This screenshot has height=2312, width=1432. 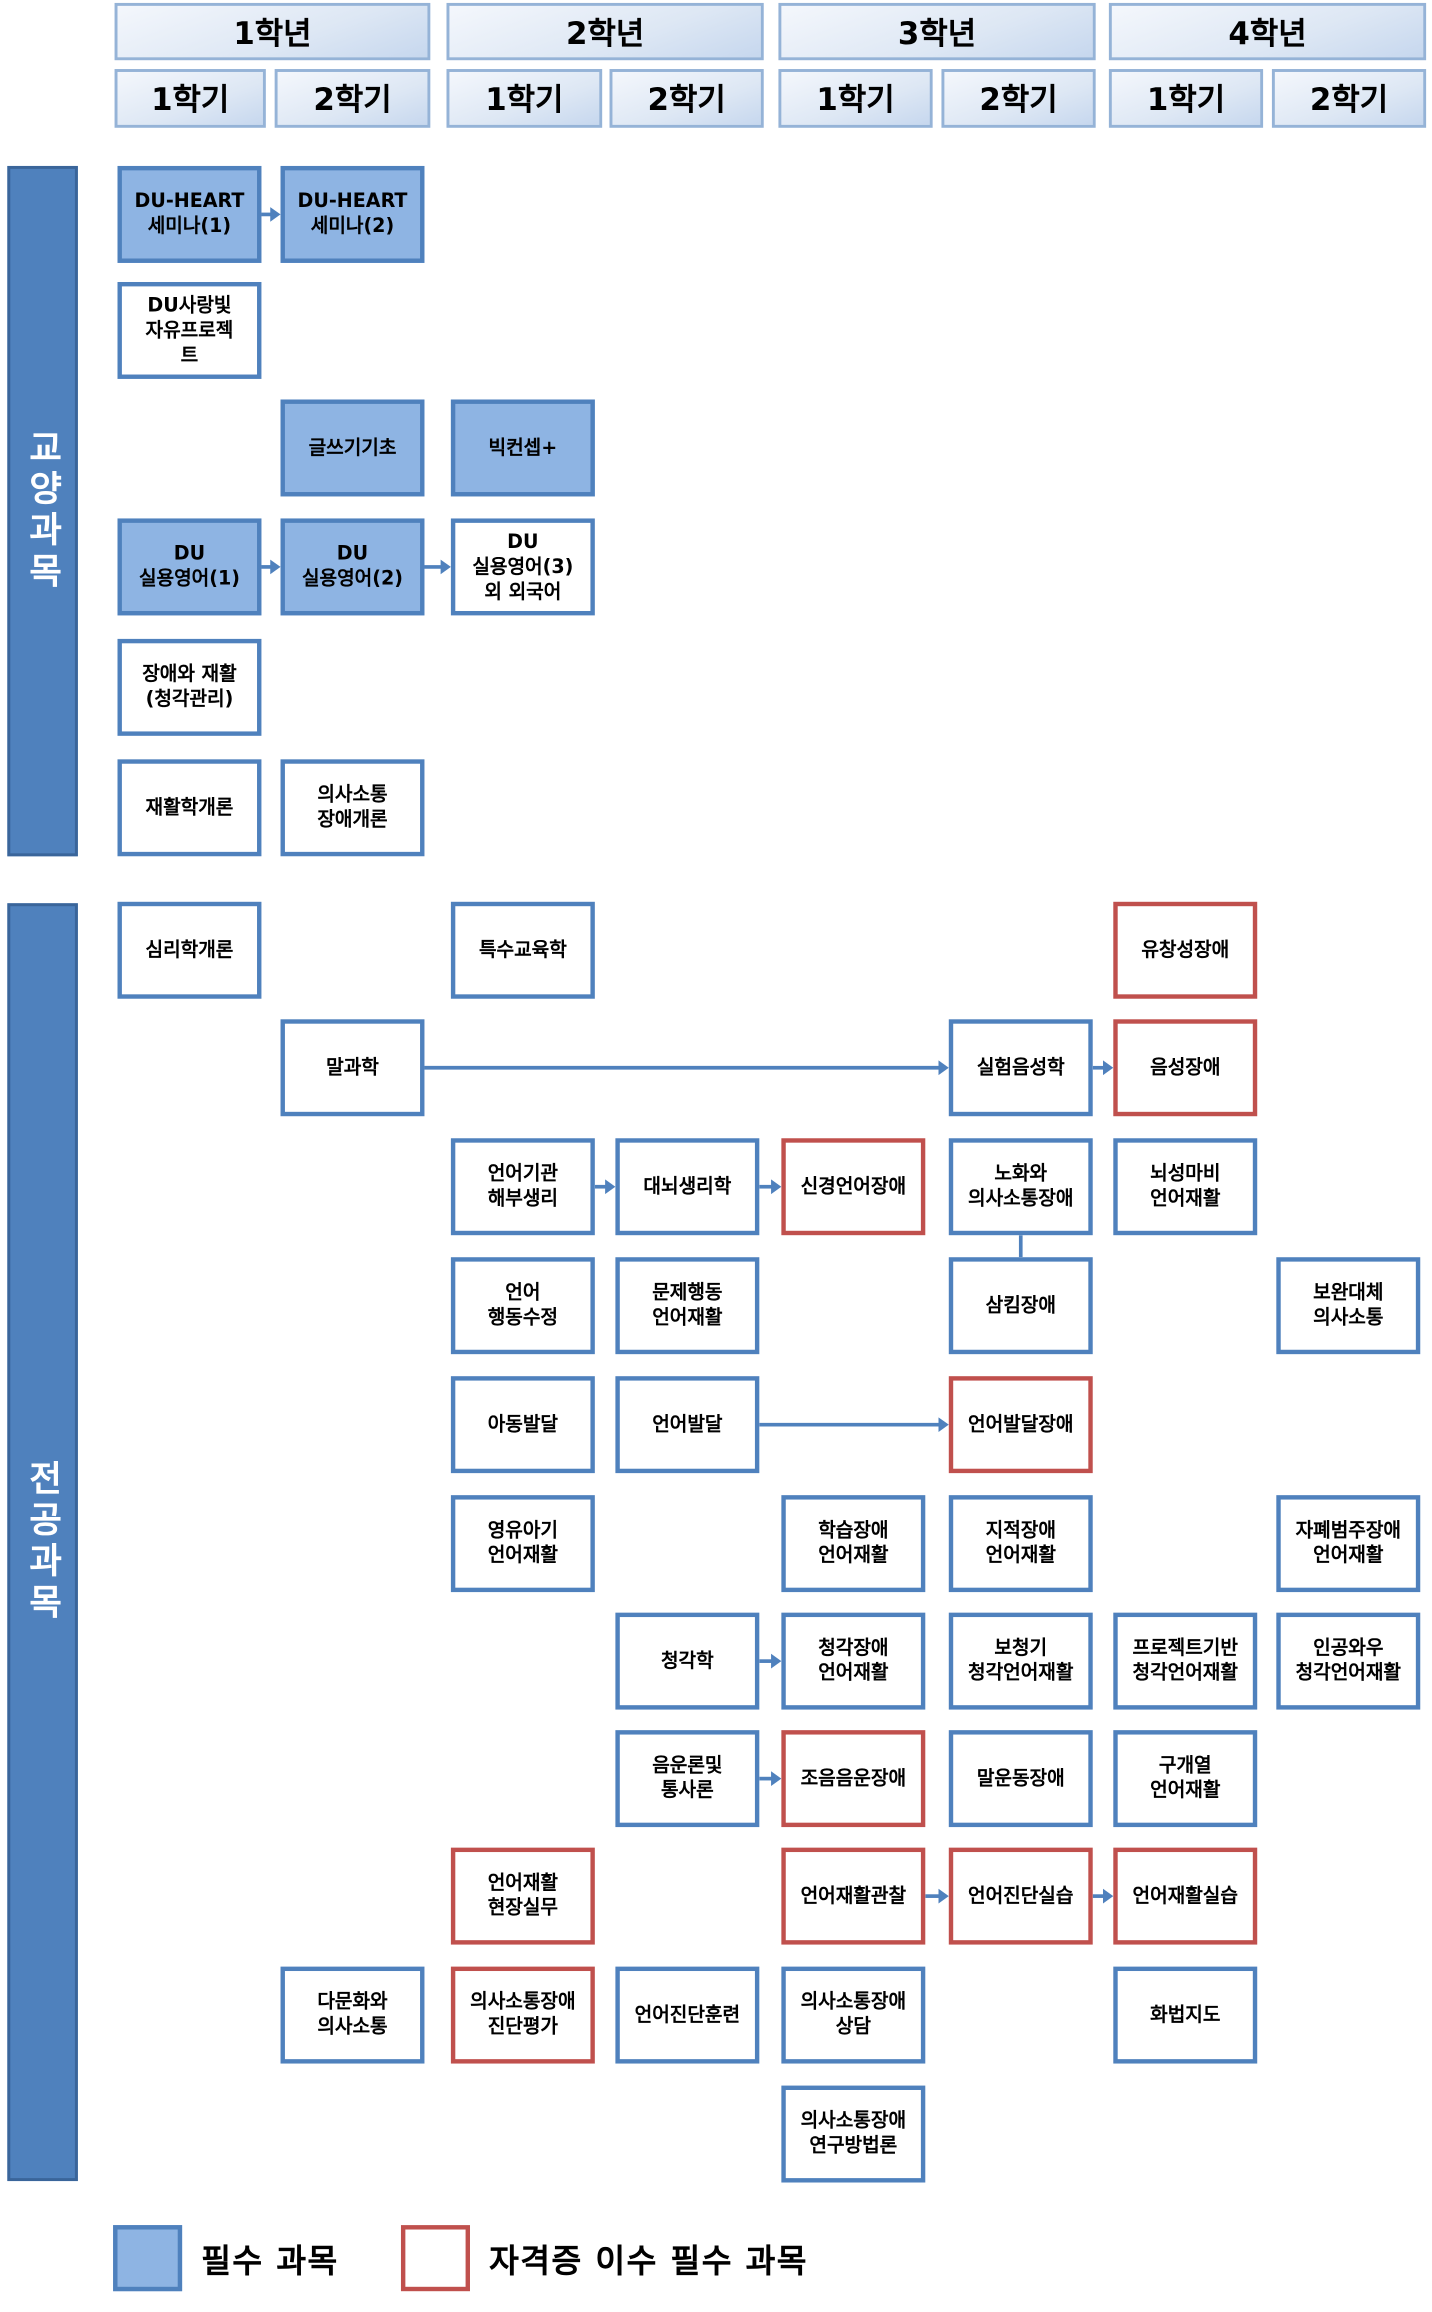 What do you see at coordinates (189, 330) in the screenshot?
I see `course-box: DU사랑빛 자유프로젝 트` at bounding box center [189, 330].